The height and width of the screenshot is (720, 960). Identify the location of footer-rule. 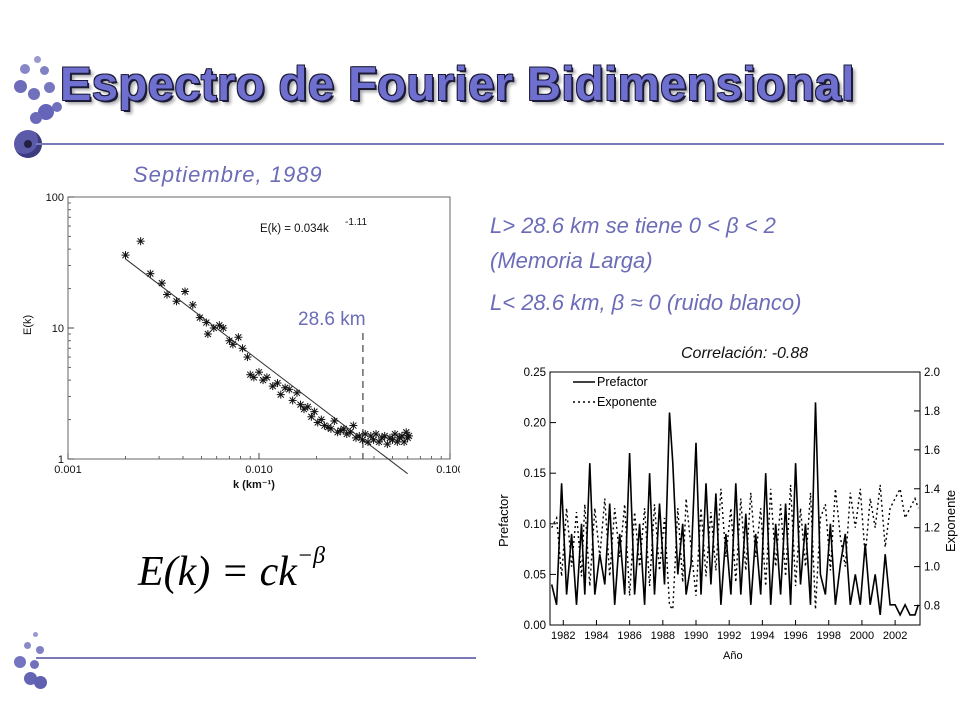
(256, 658).